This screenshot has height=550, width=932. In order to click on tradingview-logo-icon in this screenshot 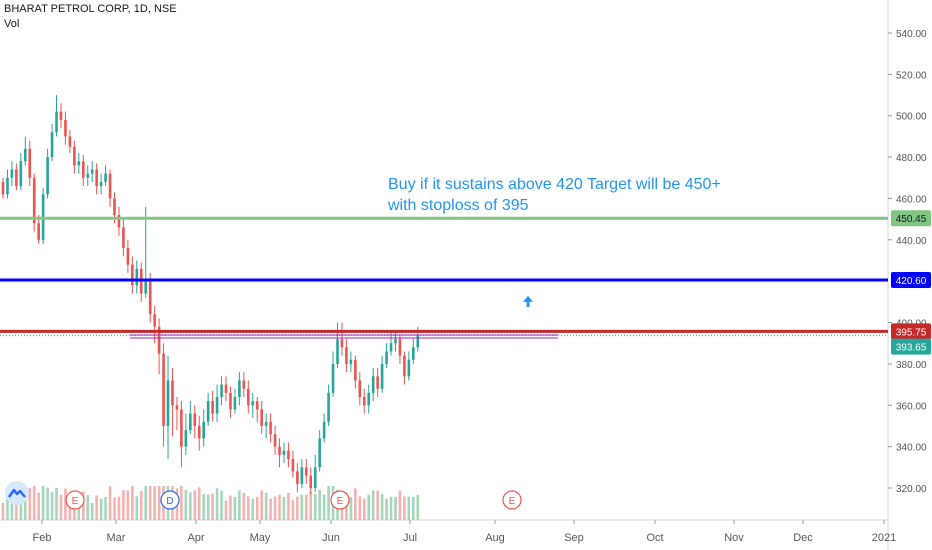, I will do `click(17, 493)`.